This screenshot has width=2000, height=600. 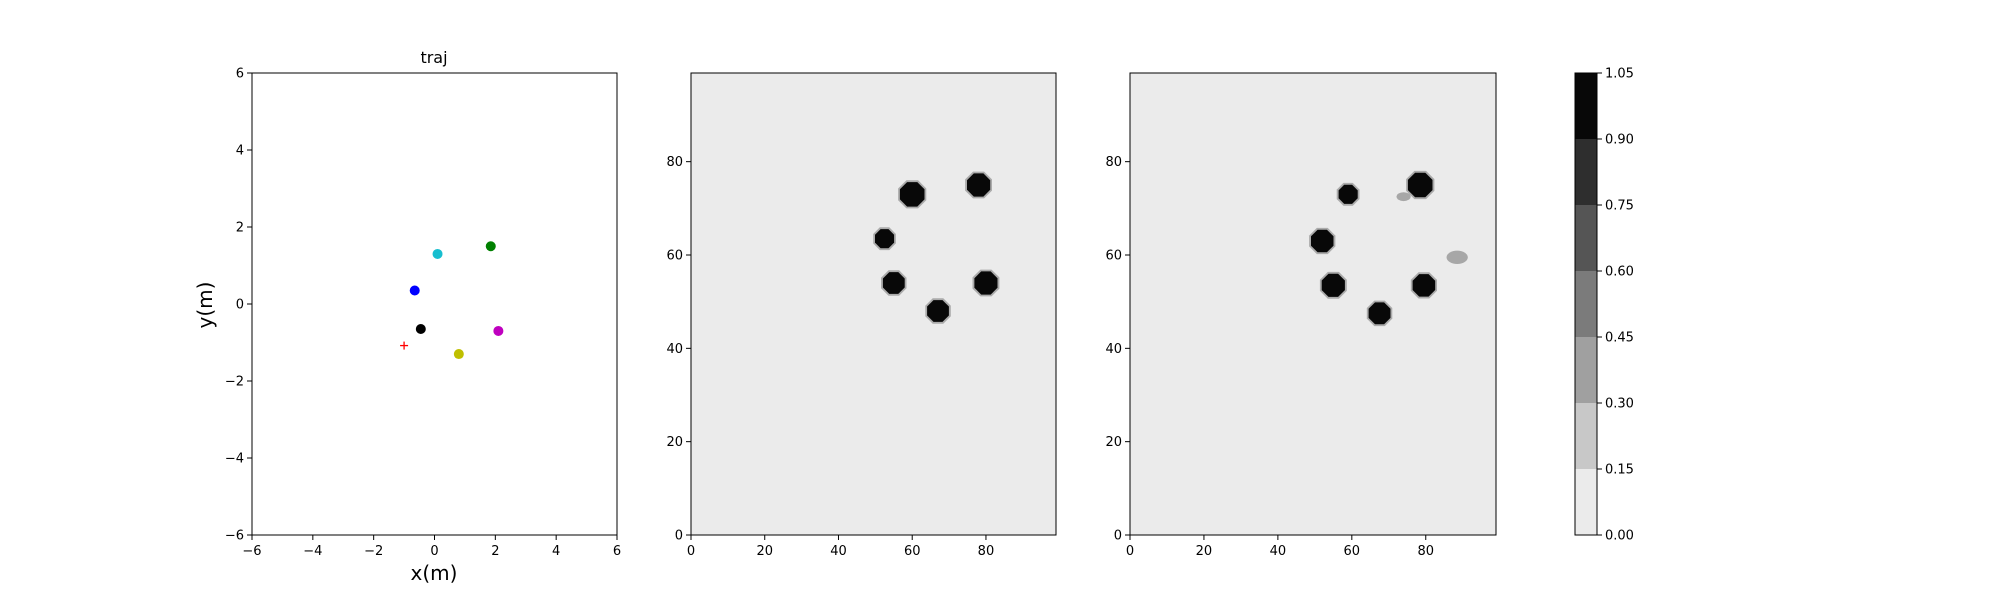 I want to click on colorbar-tick-label: 0.30, so click(x=1619, y=404).